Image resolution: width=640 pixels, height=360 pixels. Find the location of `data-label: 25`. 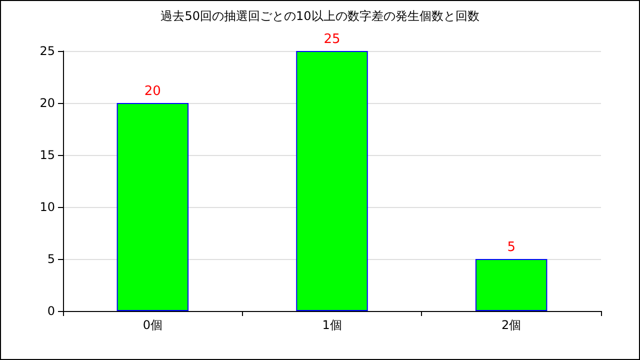

data-label: 25 is located at coordinates (332, 39).